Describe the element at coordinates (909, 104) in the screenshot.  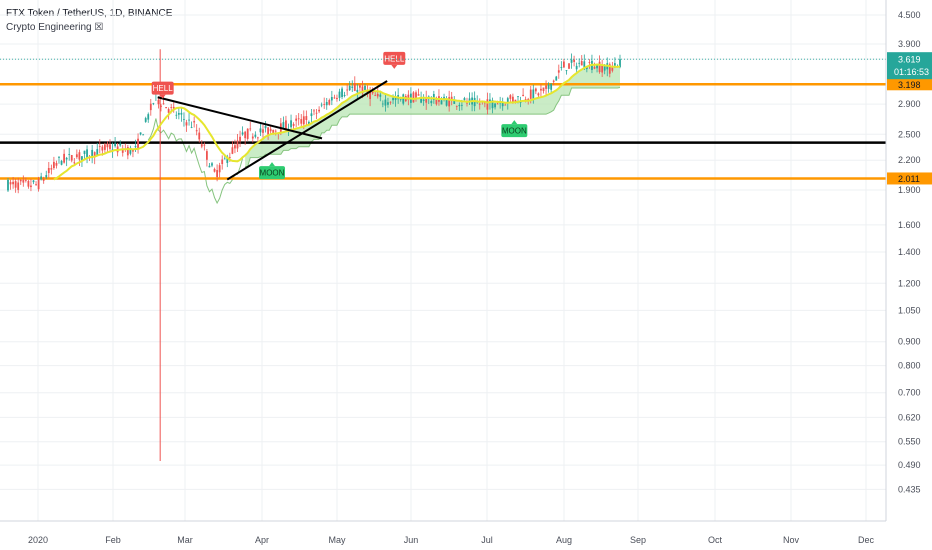
I see `price-tick-label: 2.900` at that location.